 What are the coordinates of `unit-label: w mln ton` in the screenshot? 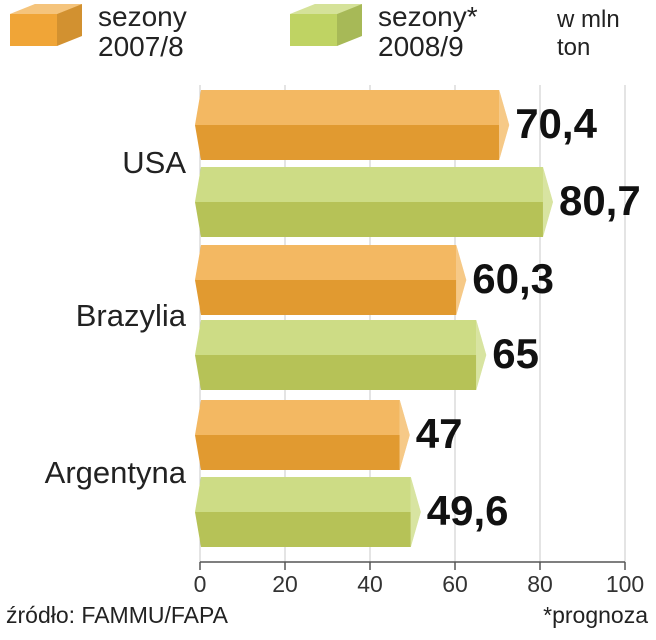 It's located at (588, 33).